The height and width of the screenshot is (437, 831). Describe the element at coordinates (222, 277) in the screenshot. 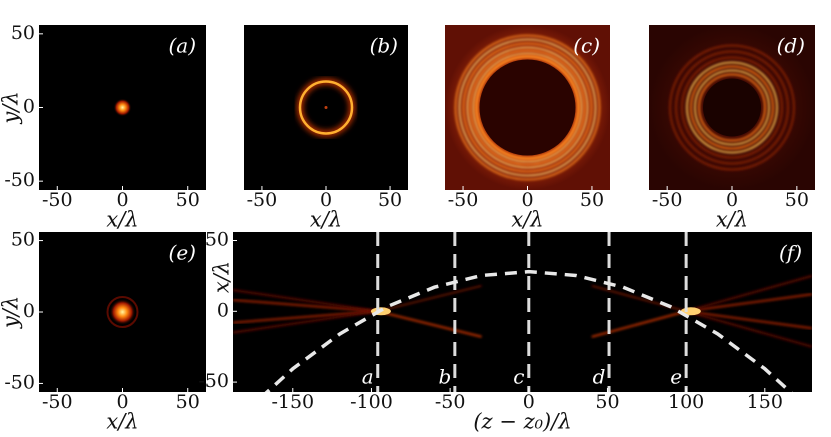

I see `y-axis-label: x/λ` at that location.